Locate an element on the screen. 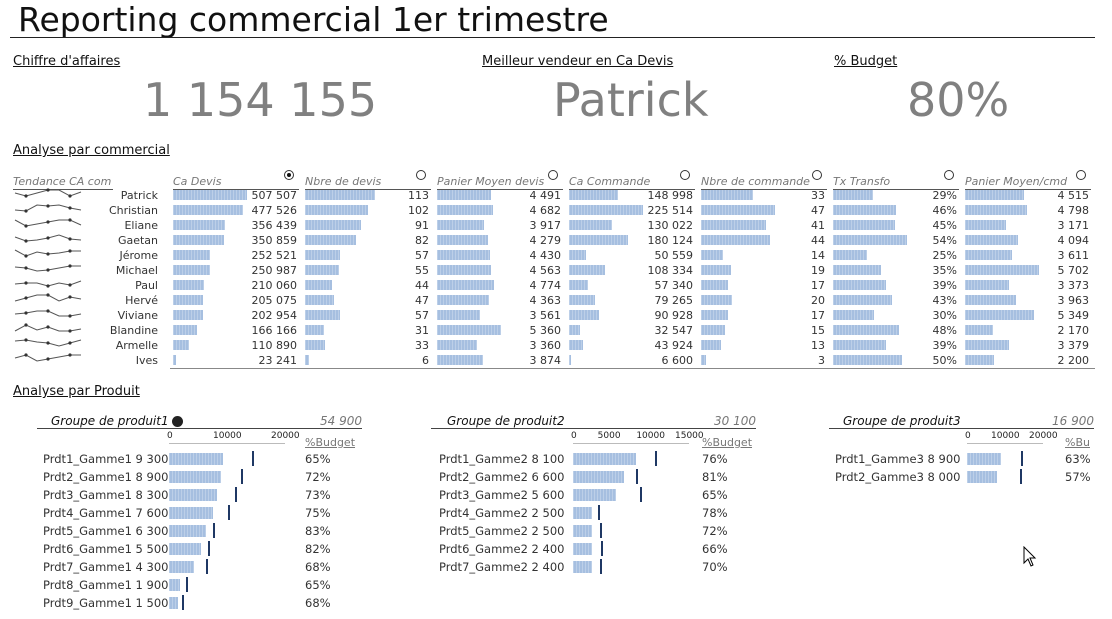  cell-nb-cmd: 41 is located at coordinates (818, 225).